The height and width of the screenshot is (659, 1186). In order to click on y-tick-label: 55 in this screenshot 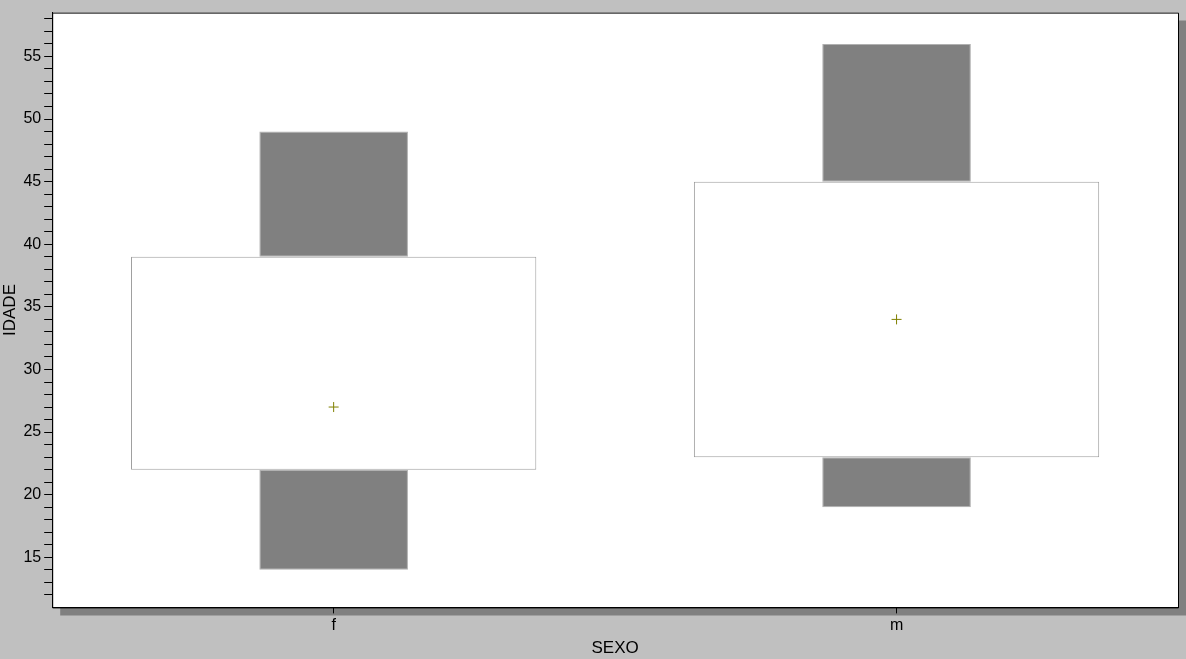, I will do `click(32, 55)`.